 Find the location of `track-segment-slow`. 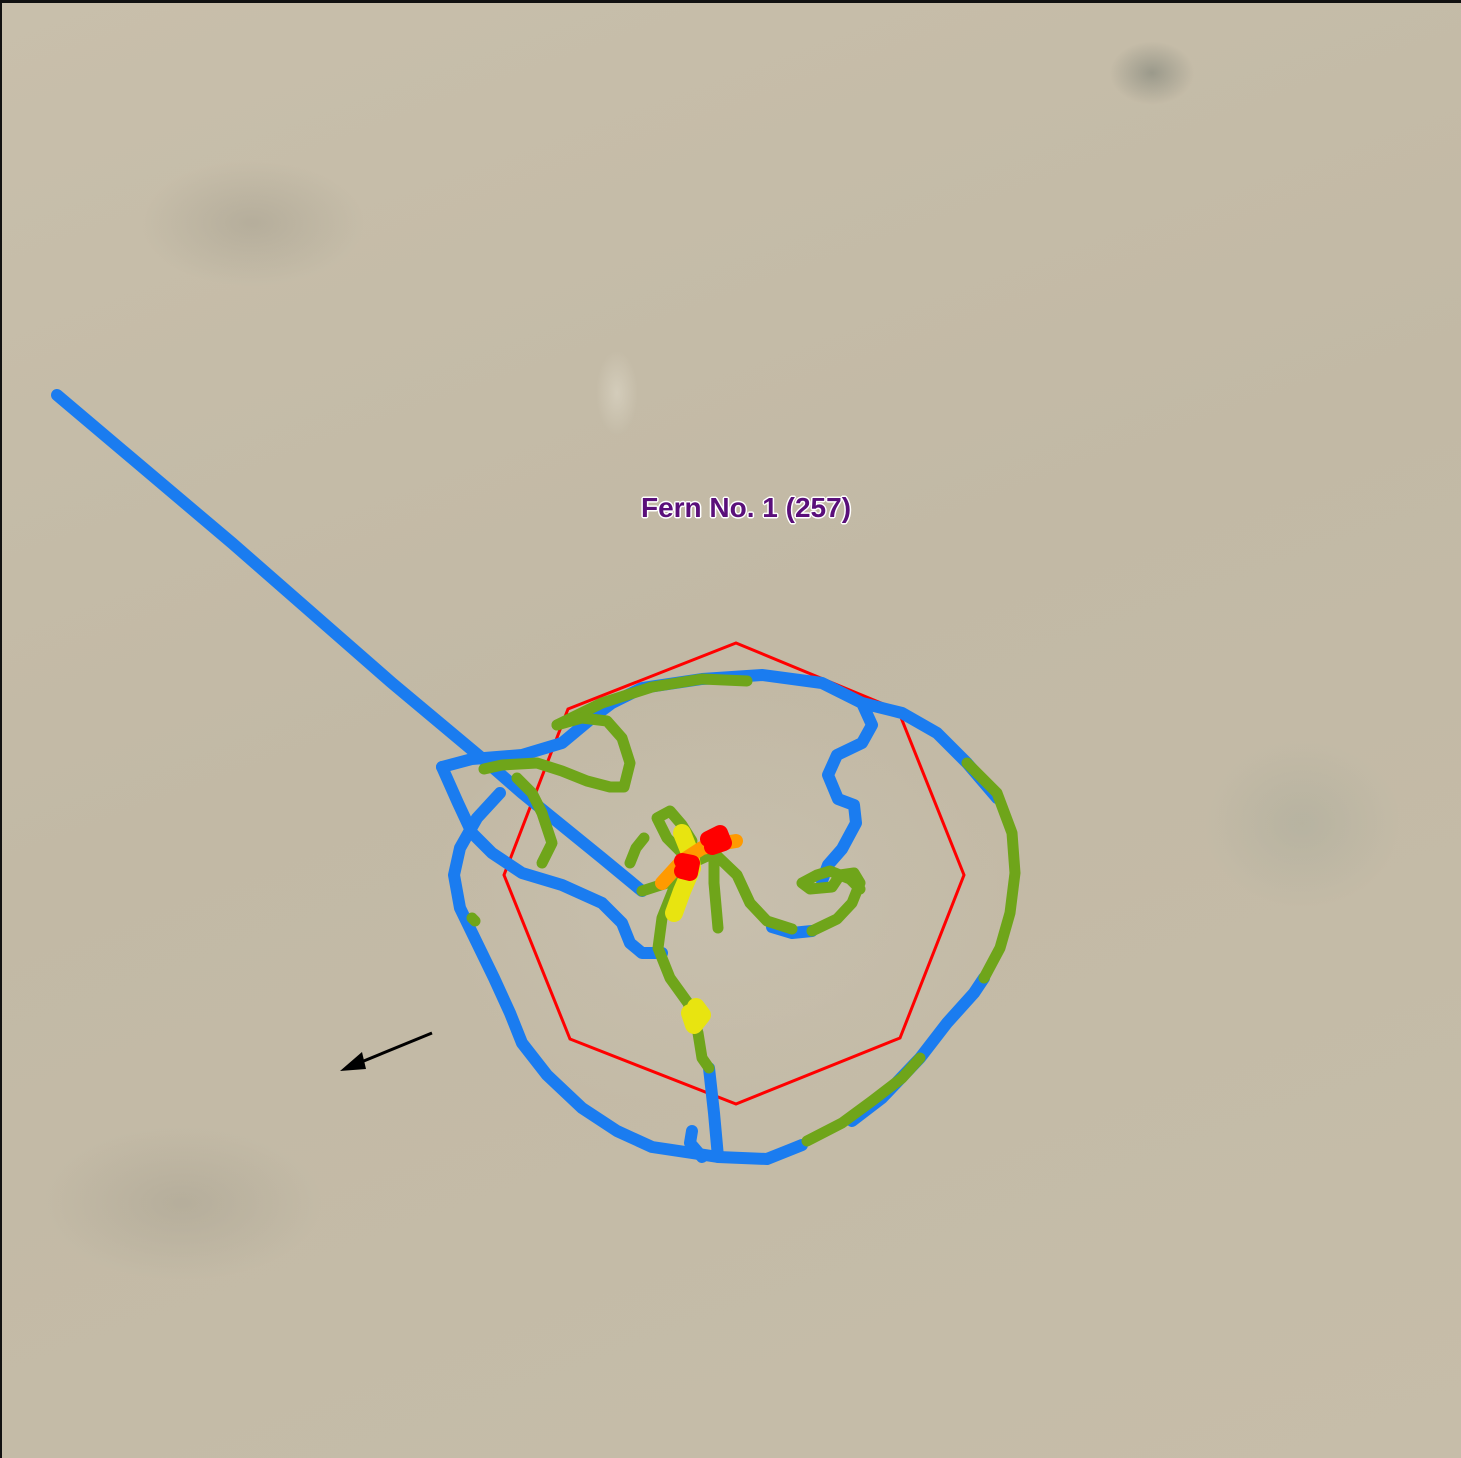

track-segment-slow is located at coordinates (696, 1016).